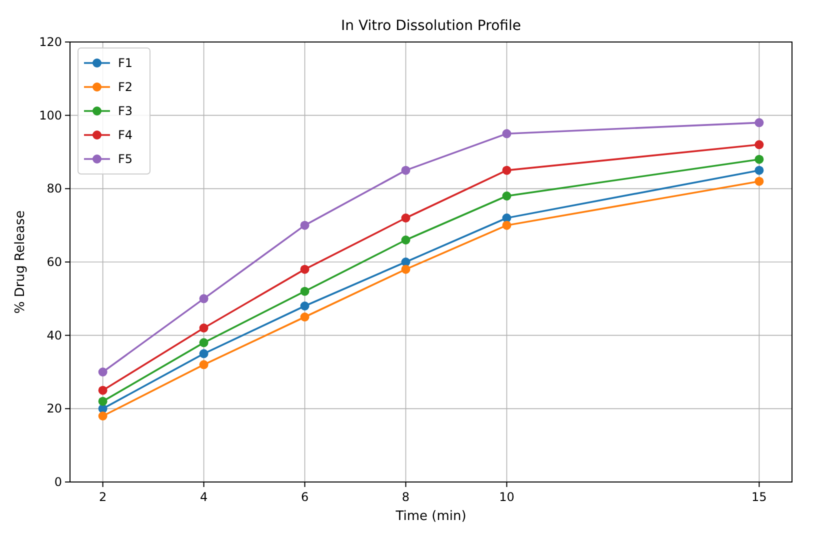  What do you see at coordinates (430, 516) in the screenshot?
I see `x-axis-title: Time (min)` at bounding box center [430, 516].